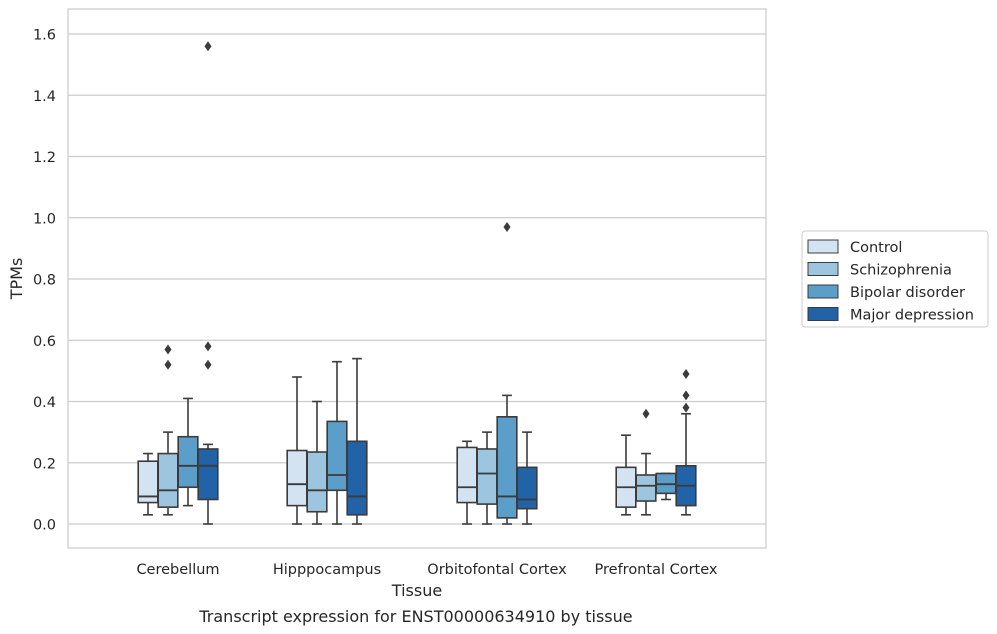 The height and width of the screenshot is (634, 997). I want to click on y-tick-labels: 0.0 0.2 0.4 0.6 0.8 1.0 1.2 1.4 1.6, so click(44, 281).